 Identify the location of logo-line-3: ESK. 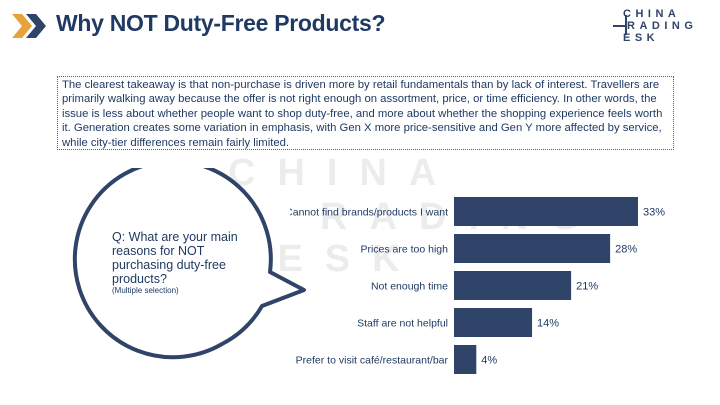
(641, 38).